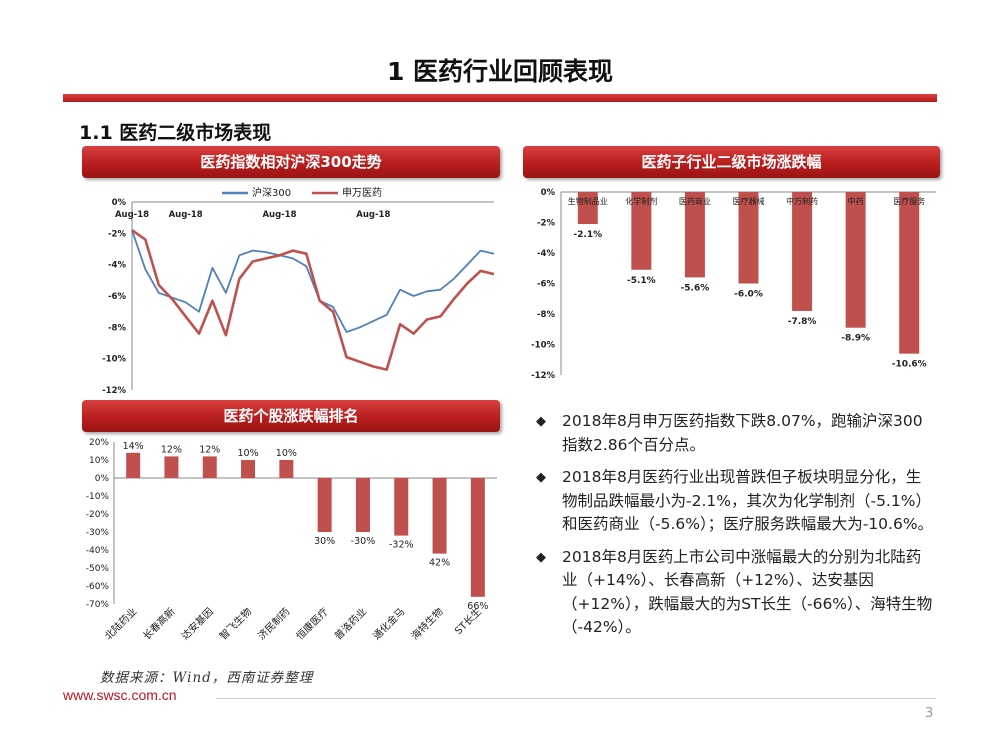 The width and height of the screenshot is (1000, 750). Describe the element at coordinates (120, 695) in the screenshot. I see `website-link: www.swsc.com.cn` at that location.